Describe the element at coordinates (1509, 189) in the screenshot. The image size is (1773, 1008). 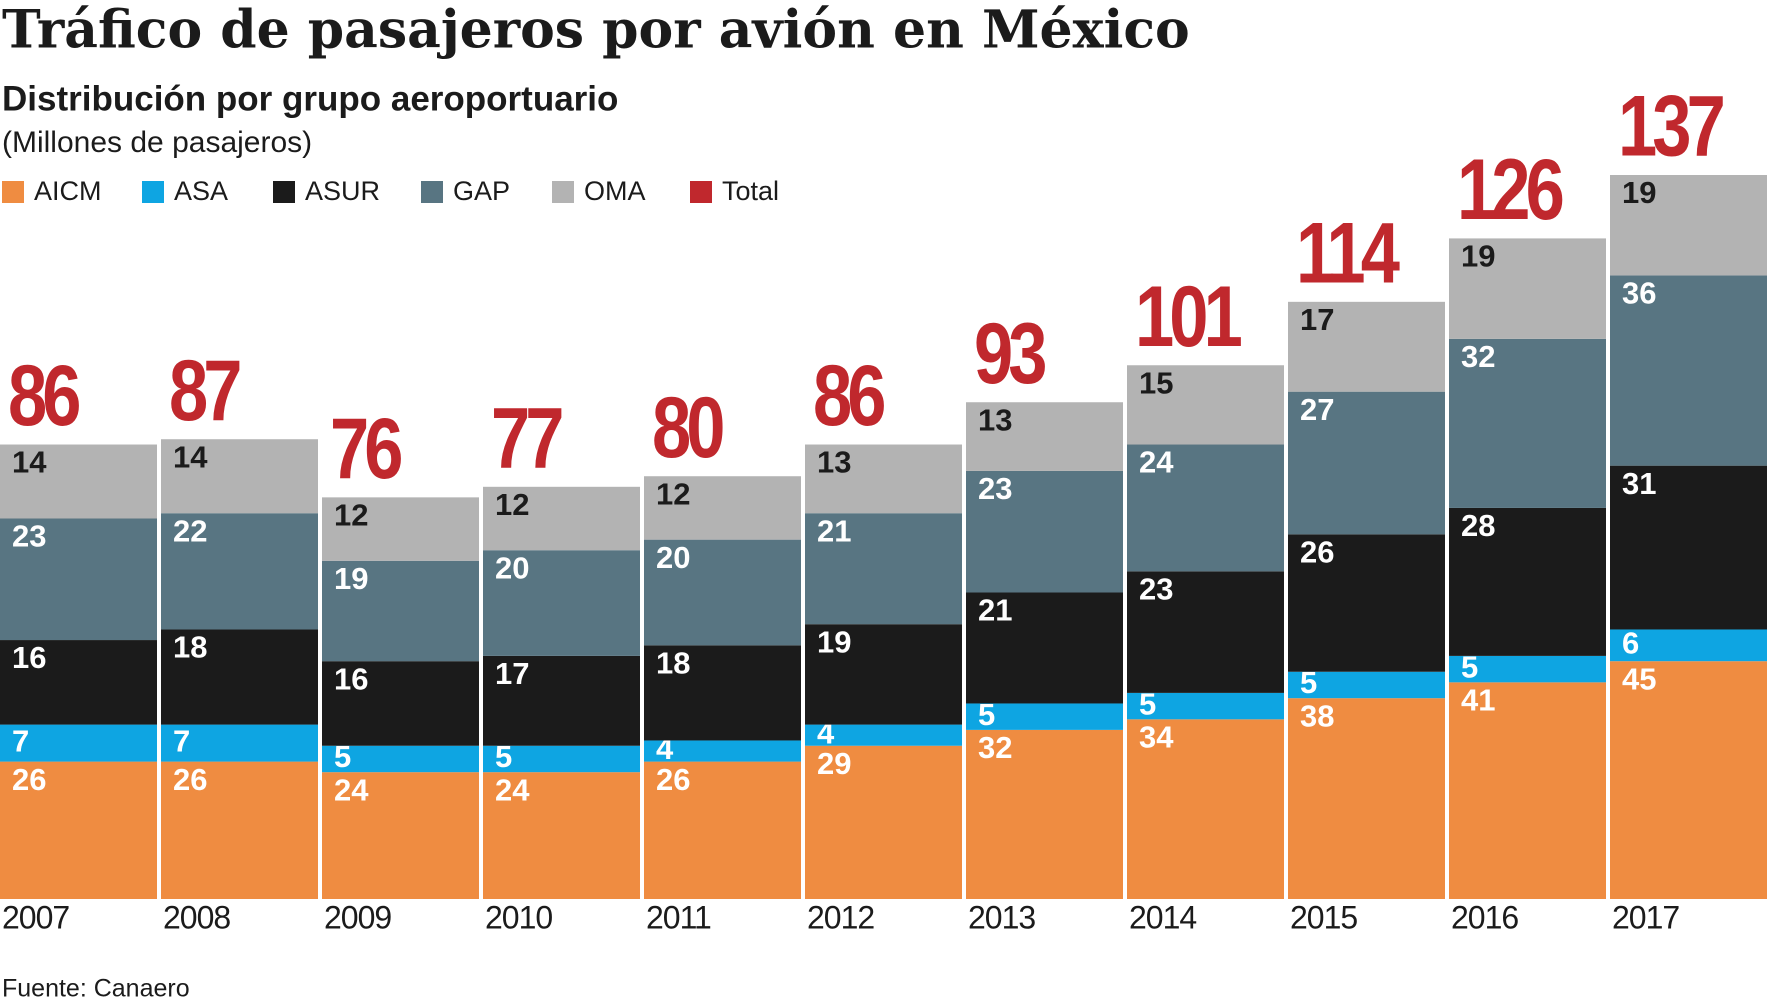
I see `total-label: 126` at that location.